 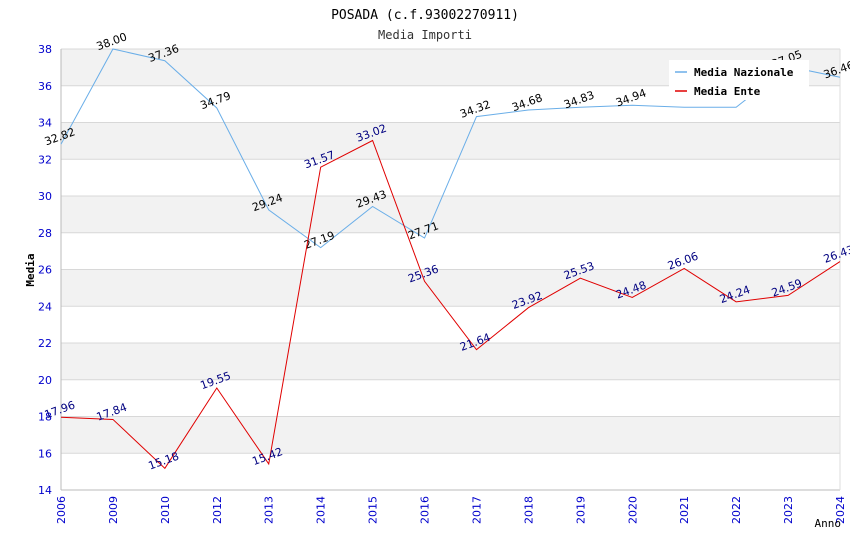 I want to click on chart-subtitle: Media Importi, so click(x=425, y=35).